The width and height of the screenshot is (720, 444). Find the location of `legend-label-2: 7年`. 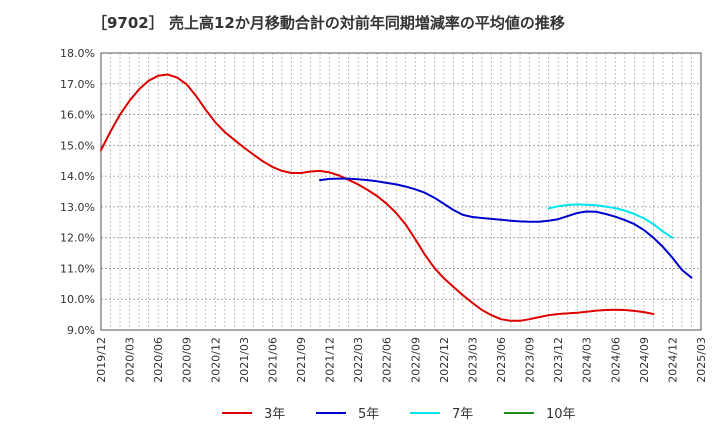

legend-label-2: 7年 is located at coordinates (462, 414).